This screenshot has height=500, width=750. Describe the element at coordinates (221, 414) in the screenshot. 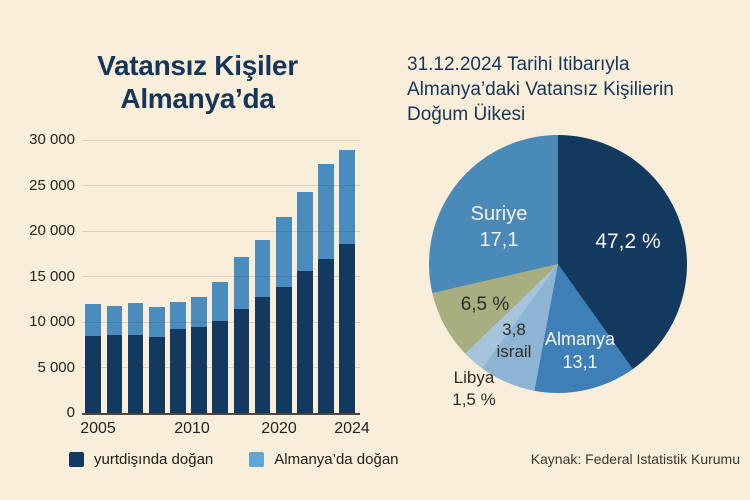

I see `x-axis-line` at that location.